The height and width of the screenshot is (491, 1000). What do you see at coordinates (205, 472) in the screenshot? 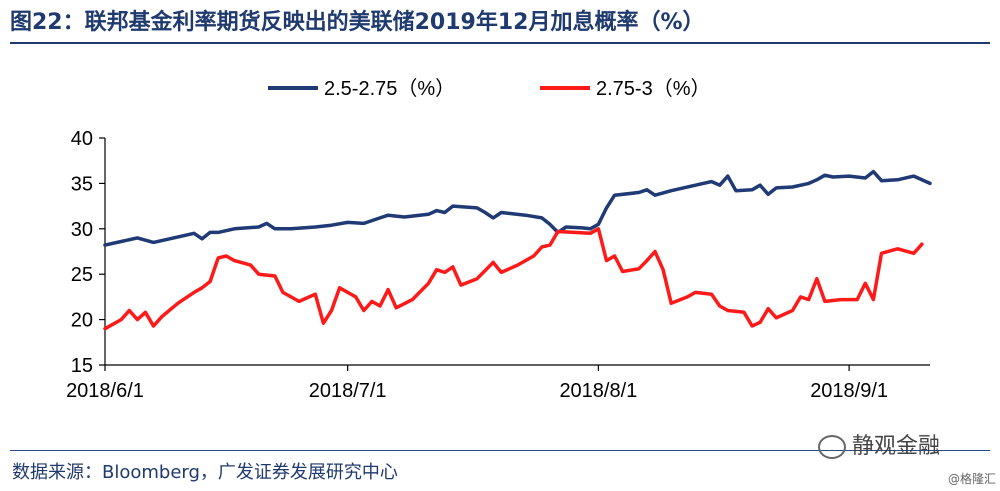
I see `source-note: 数据来源：Bloomberg，广发证券发展研究中心` at bounding box center [205, 472].